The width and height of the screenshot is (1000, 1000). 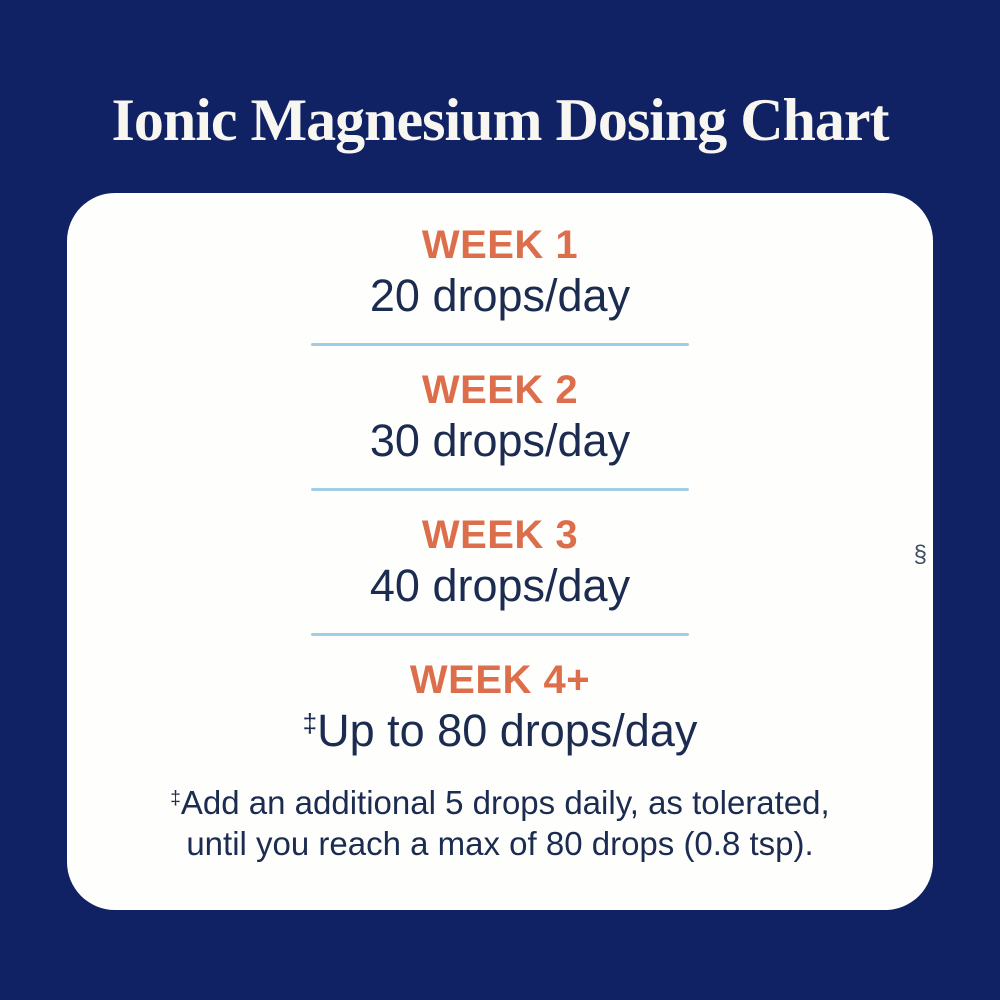 I want to click on week1-heading: WEEK 1, so click(x=500, y=245).